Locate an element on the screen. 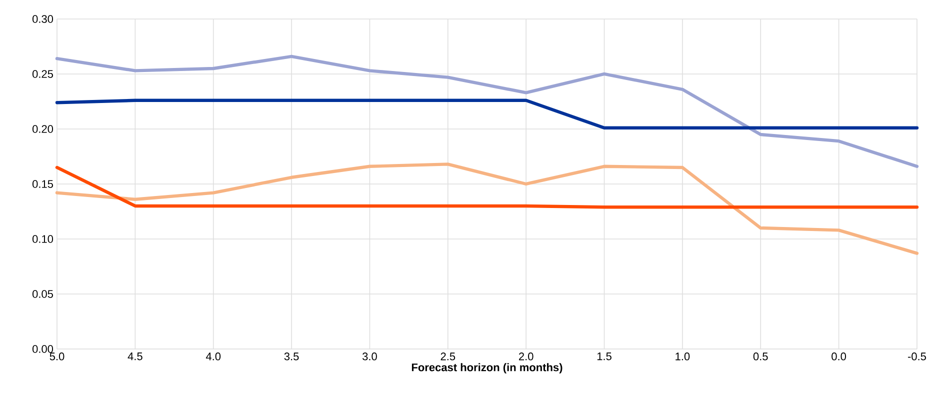  x-tick-label: 0.5 is located at coordinates (760, 356).